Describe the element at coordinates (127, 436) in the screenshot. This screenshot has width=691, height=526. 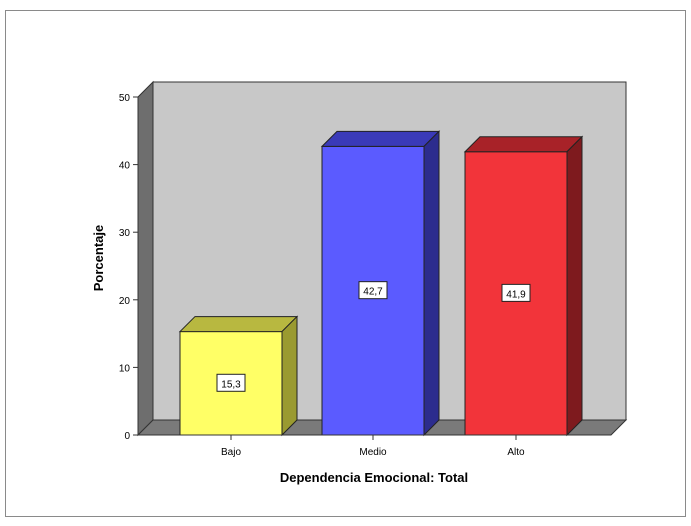
I see `y-tick-label: 0` at that location.